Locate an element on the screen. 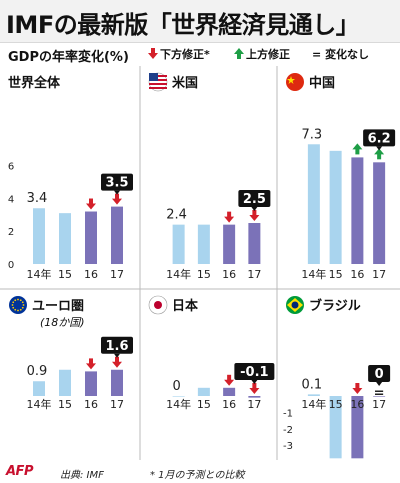  chart-panel: 中国 14年 15 16 17 7.3 6.2 is located at coordinates (341, 177).